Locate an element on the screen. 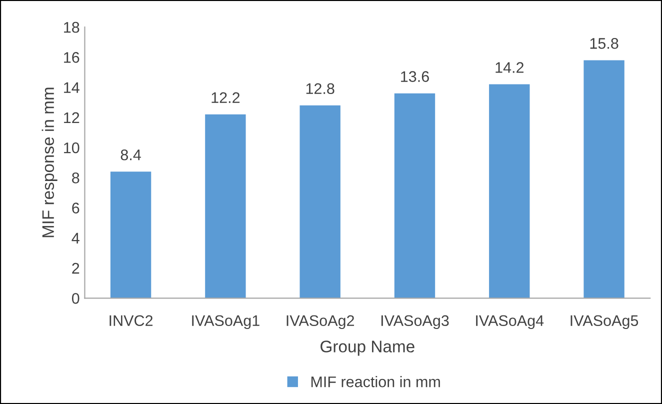 This screenshot has width=662, height=404. y-tick-label: 8 is located at coordinates (76, 178).